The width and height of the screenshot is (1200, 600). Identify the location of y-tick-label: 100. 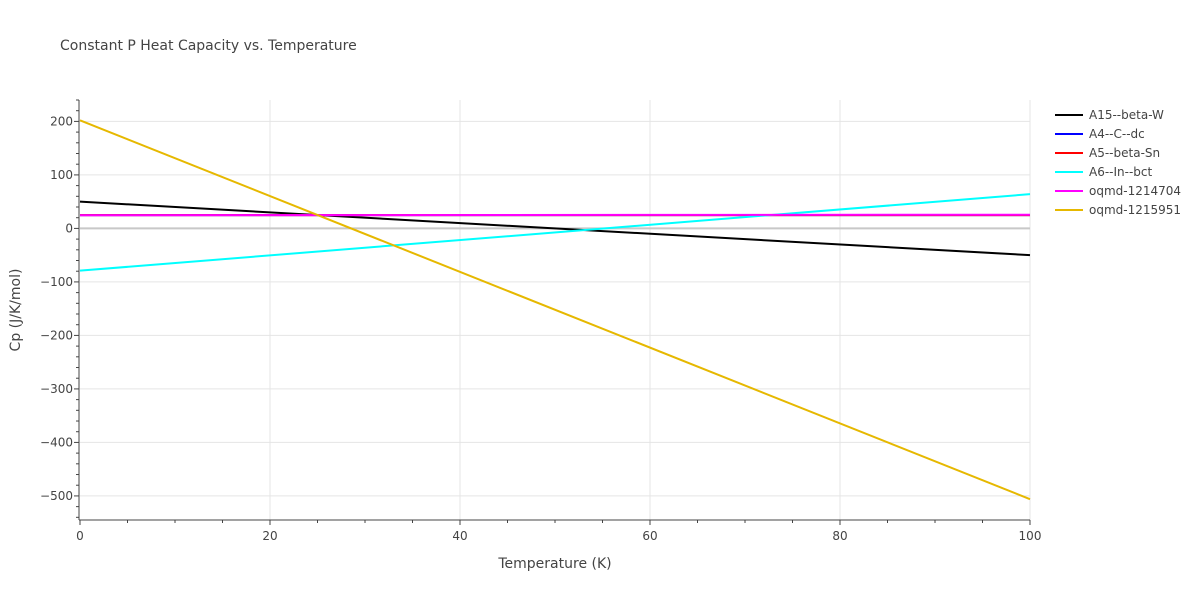
(61, 175).